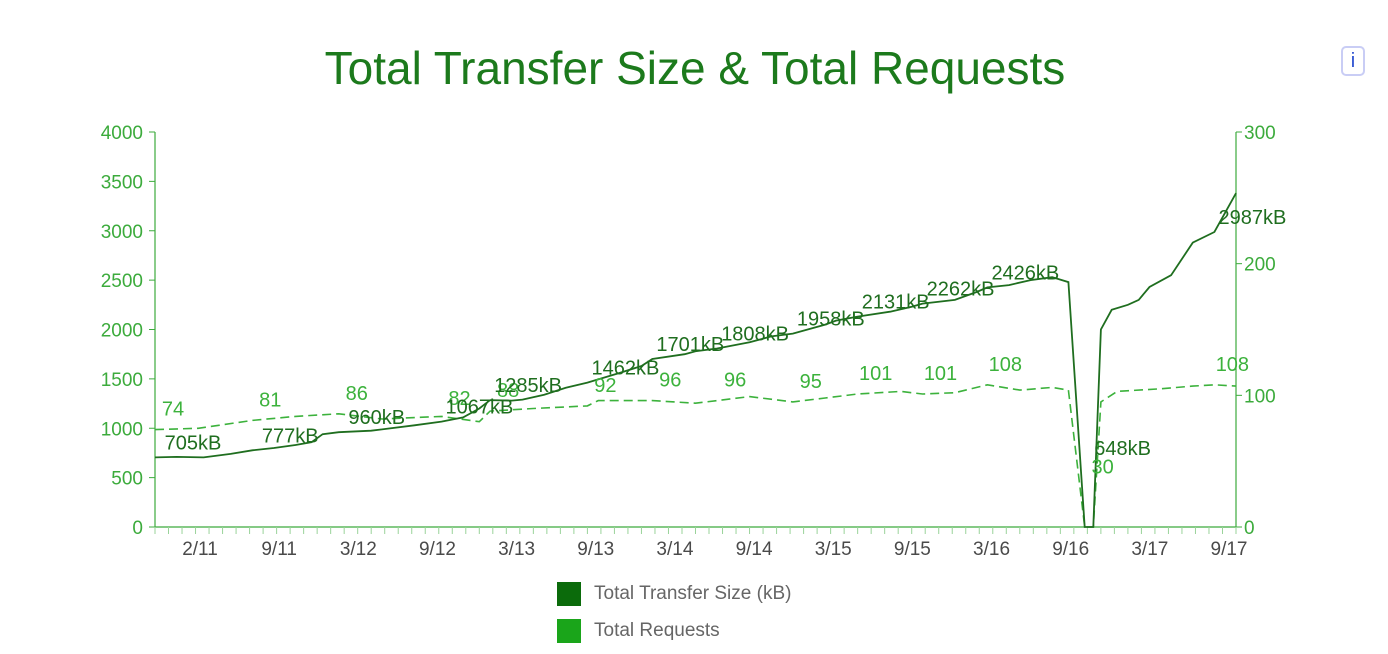 The image size is (1388, 654). I want to click on data-label-size: 1701kB, so click(690, 345).